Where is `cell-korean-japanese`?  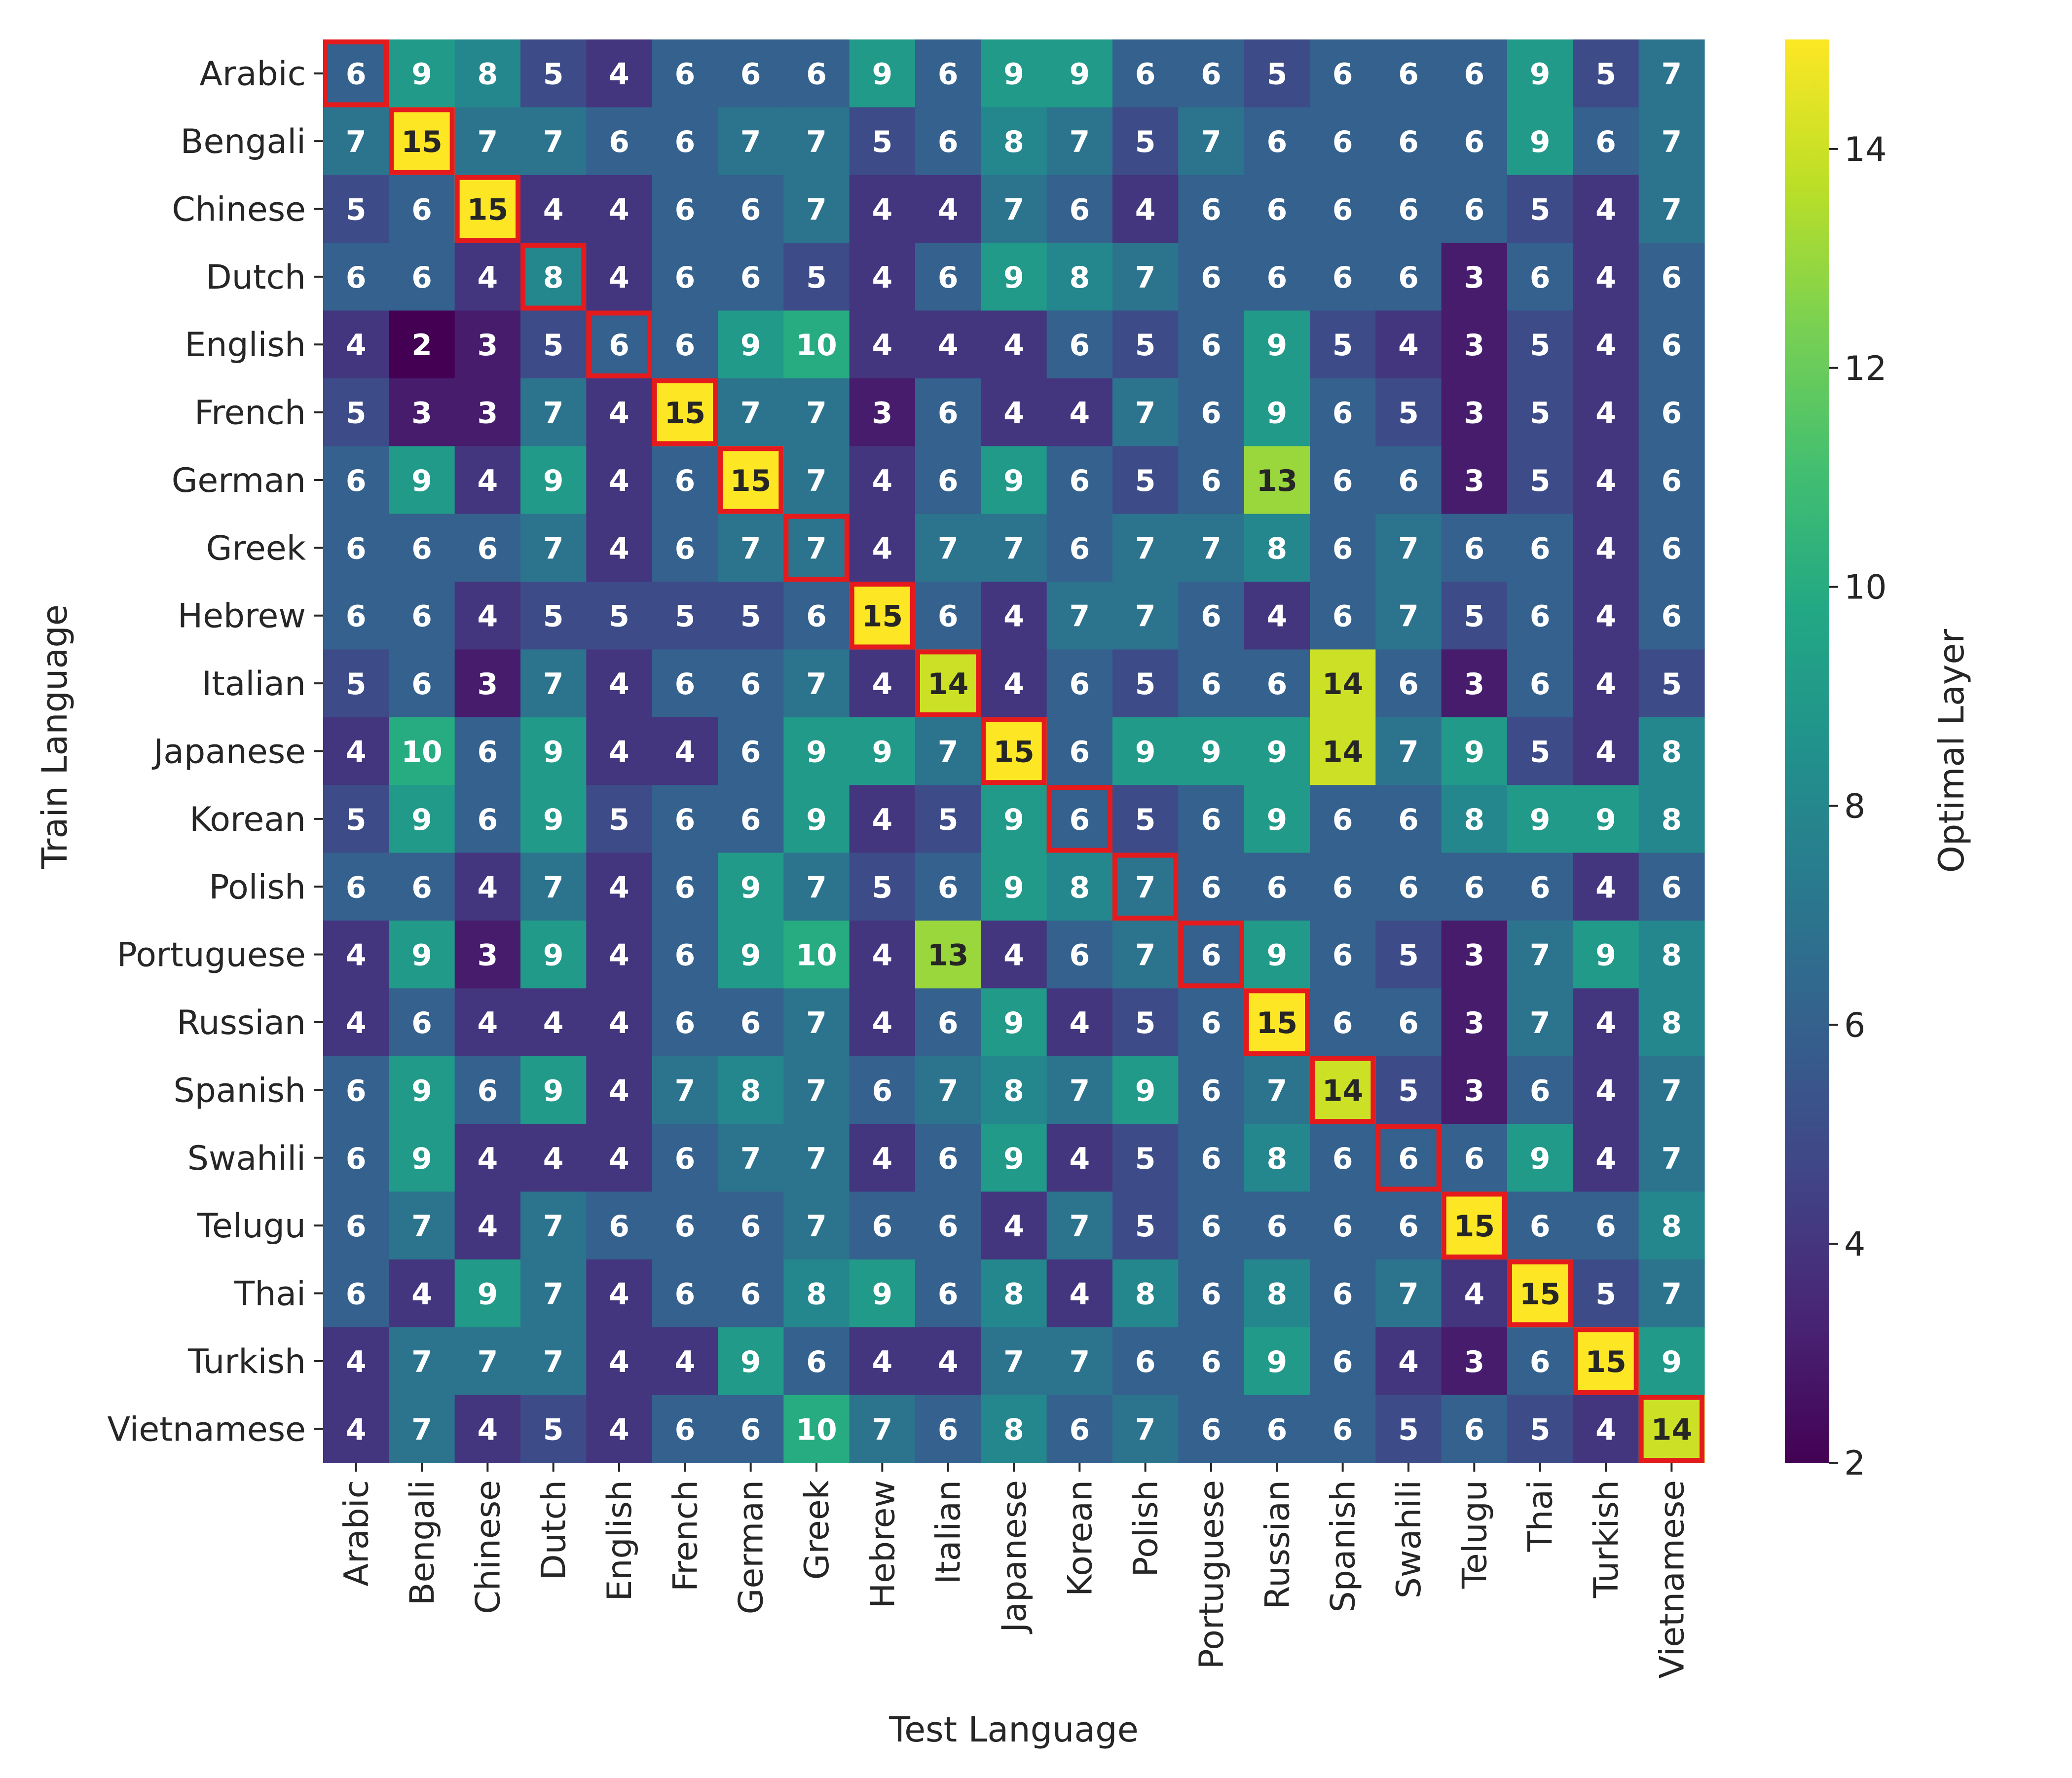 cell-korean-japanese is located at coordinates (1014, 819).